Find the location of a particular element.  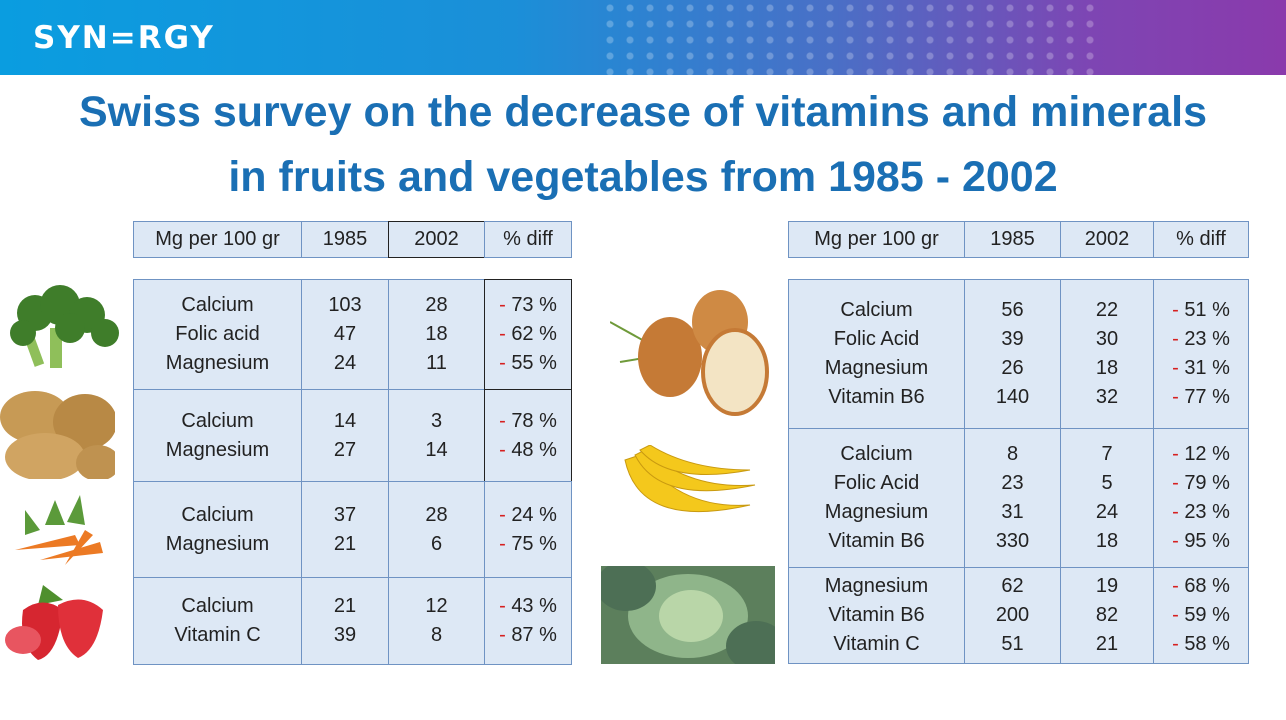

percent-value: 58 % is located at coordinates (1207, 644).